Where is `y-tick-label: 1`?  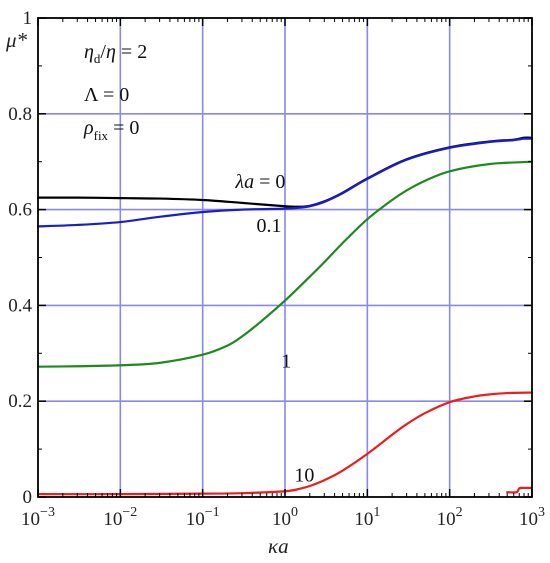 y-tick-label: 1 is located at coordinates (28, 18).